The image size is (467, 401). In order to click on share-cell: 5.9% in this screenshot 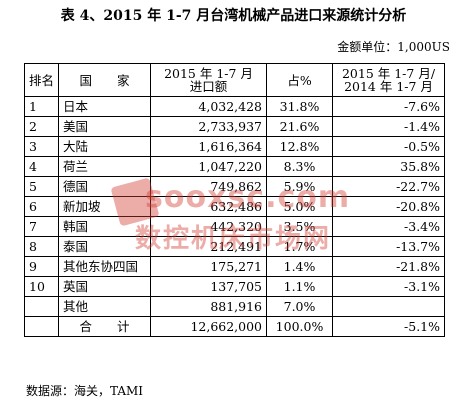, I will do `click(300, 186)`.